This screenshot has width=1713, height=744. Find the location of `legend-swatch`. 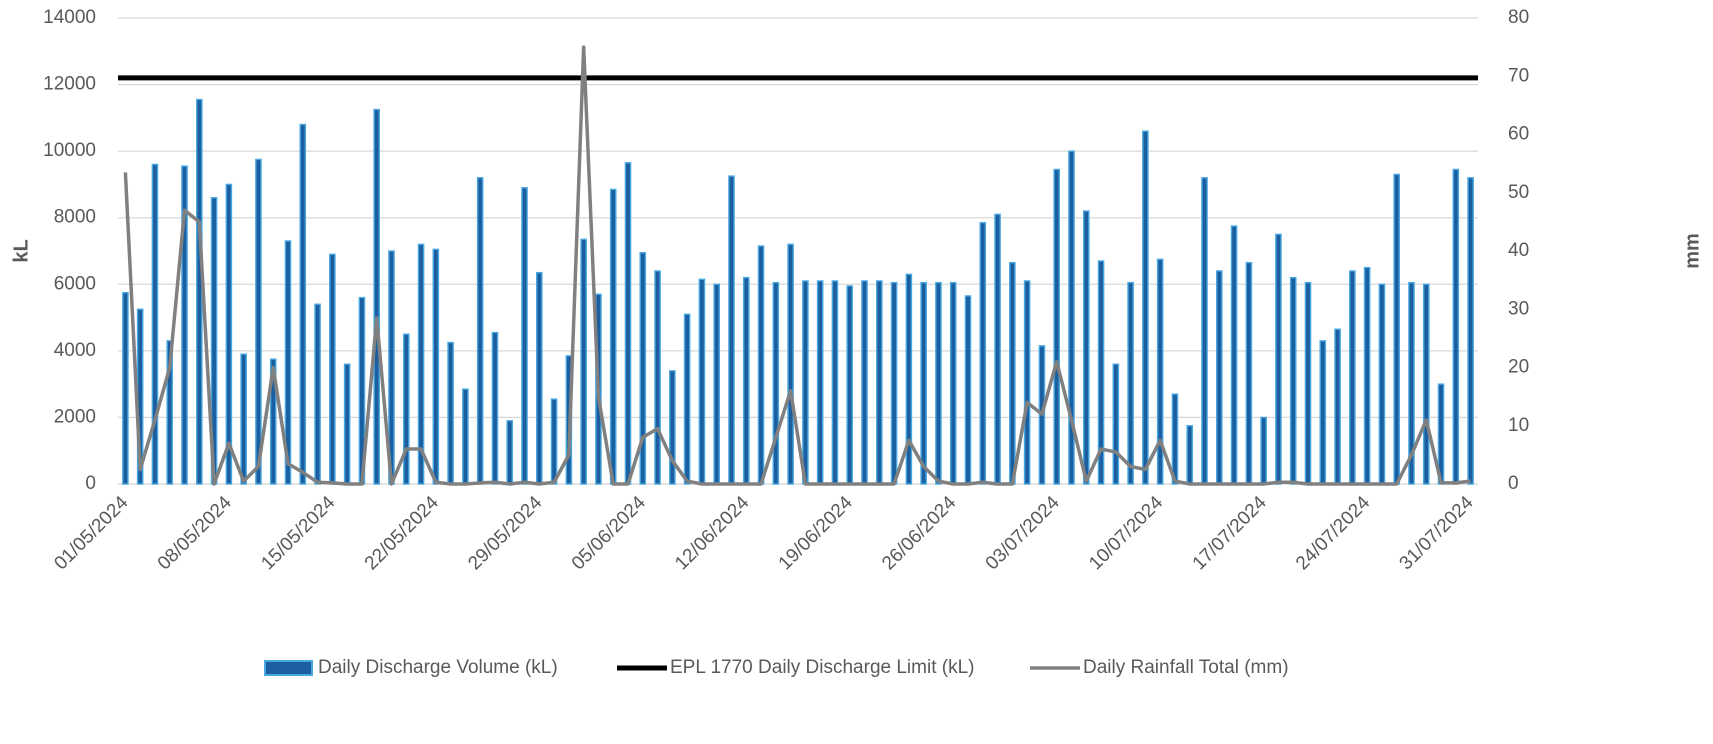

legend-swatch is located at coordinates (288, 668).